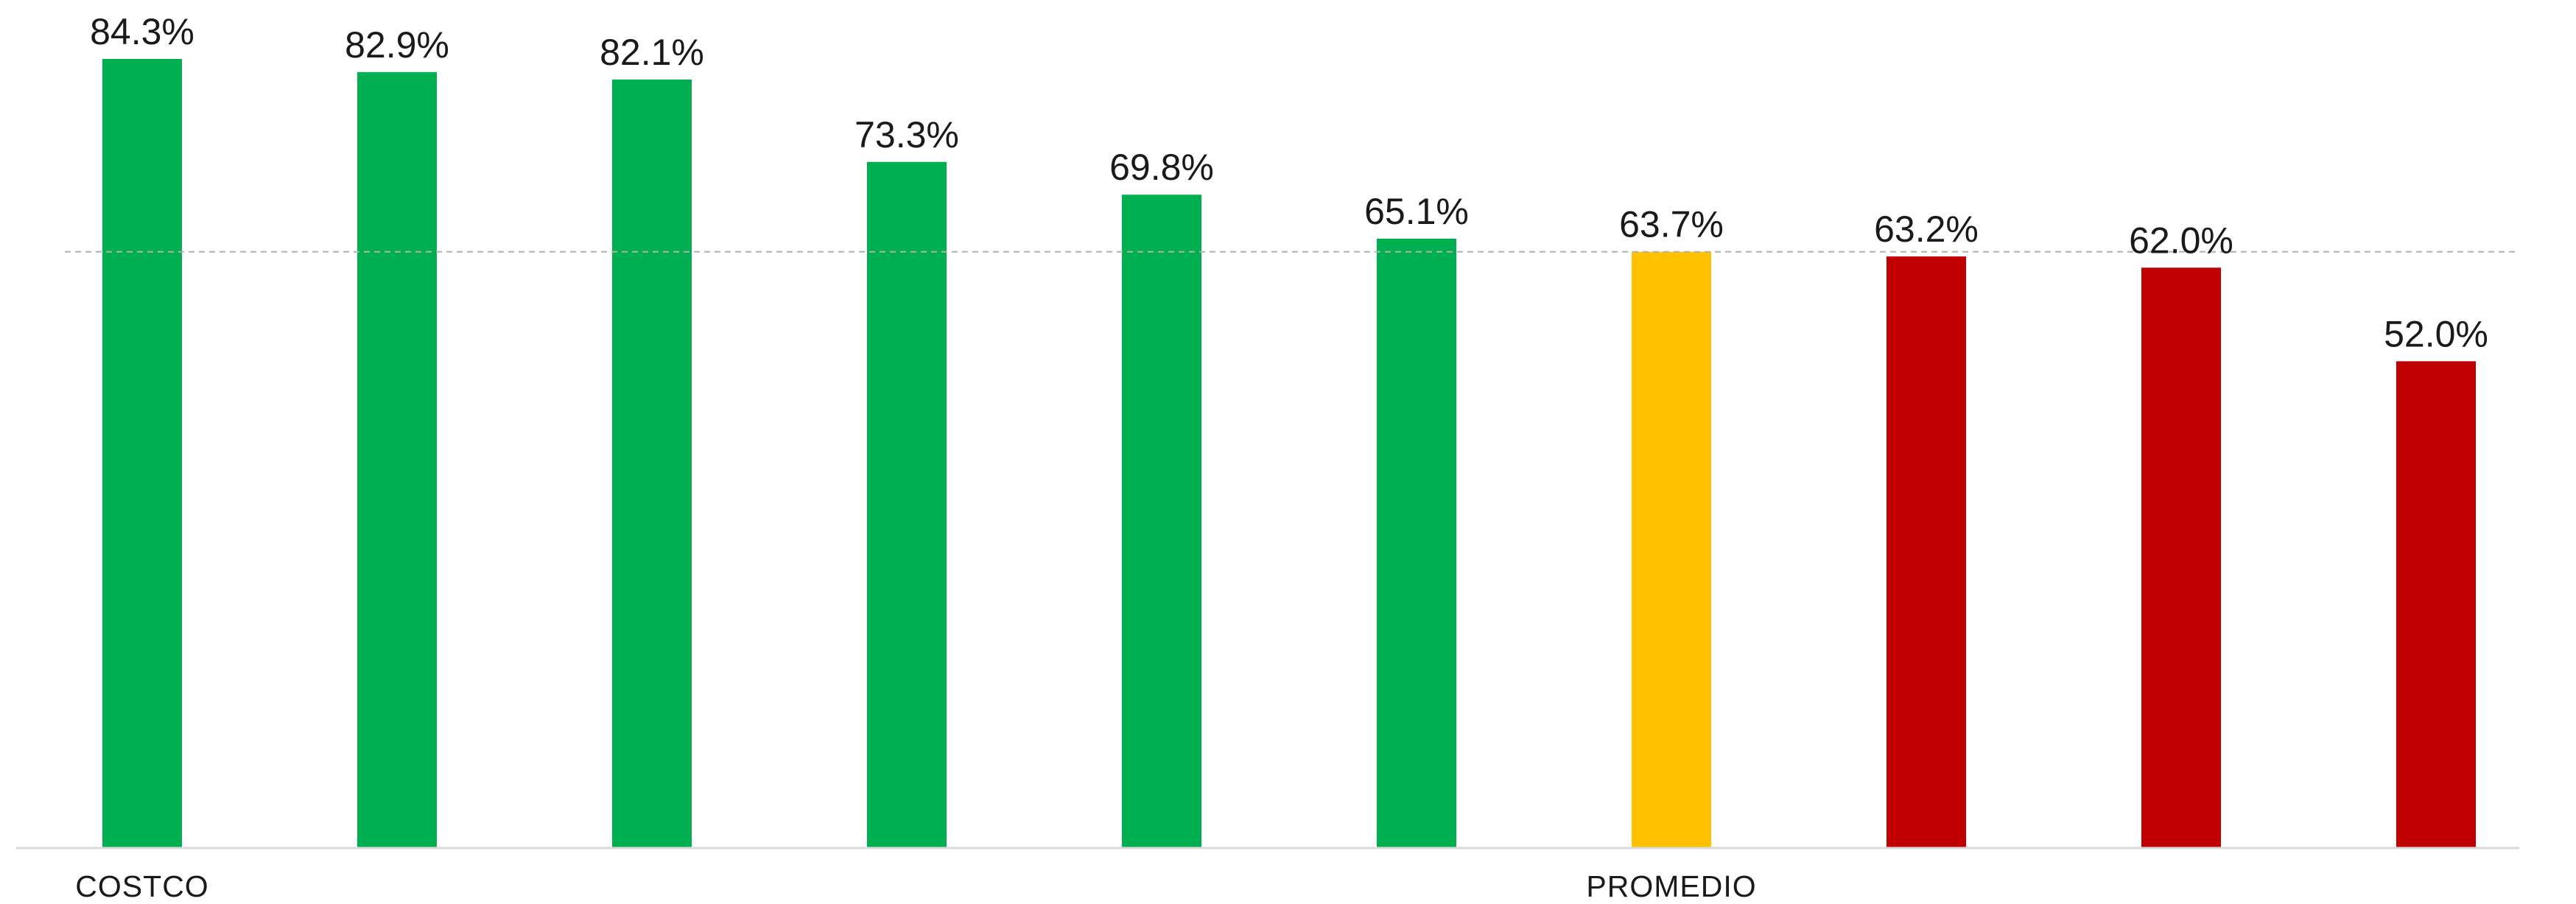  What do you see at coordinates (1671, 886) in the screenshot?
I see `category-label-7: PROMEDIO` at bounding box center [1671, 886].